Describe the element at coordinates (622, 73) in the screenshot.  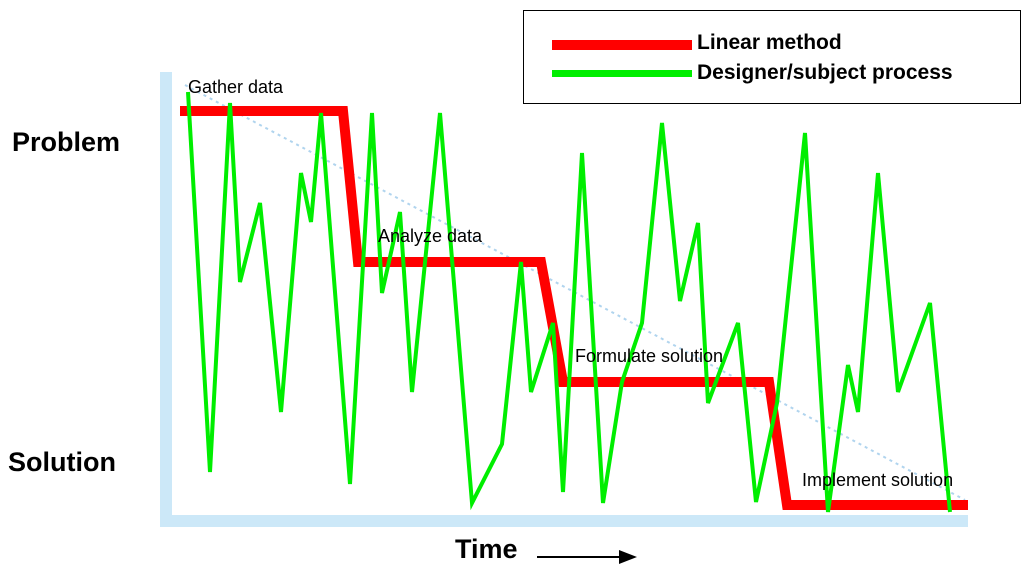
I see `legend-swatch-process` at that location.